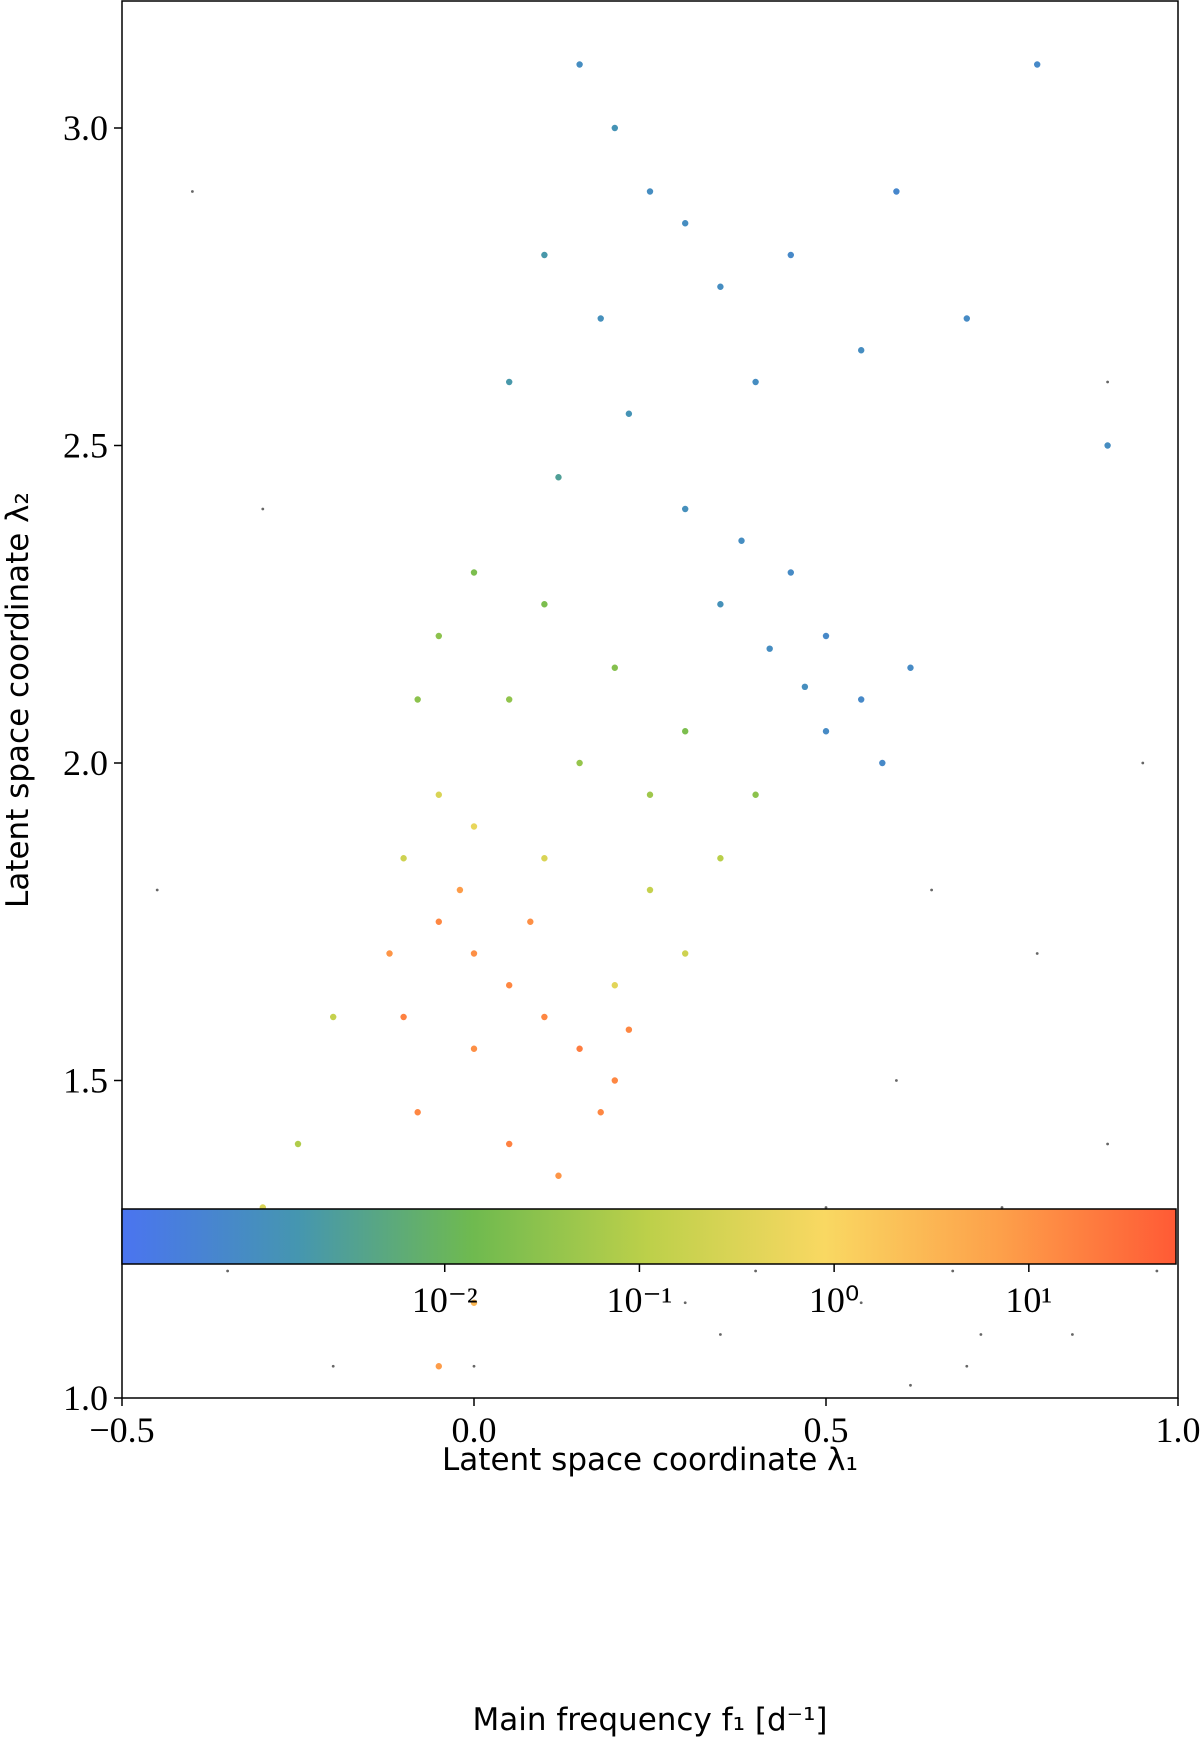  I want to click on y-axis-label: Latent space coordinate λ₂, so click(18, 700).